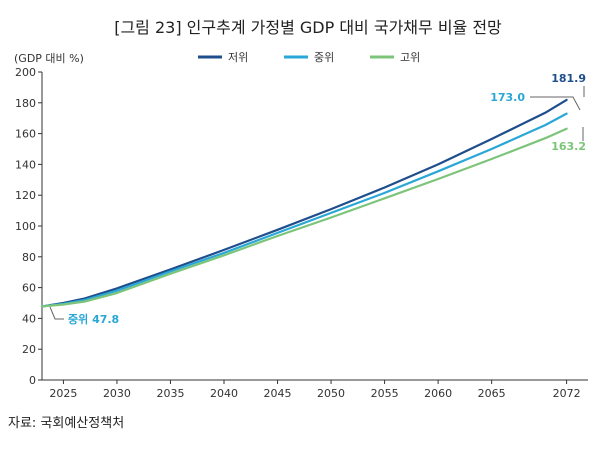 Image resolution: width=616 pixels, height=452 pixels. What do you see at coordinates (25, 164) in the screenshot?
I see `y-tick-label: 140` at bounding box center [25, 164].